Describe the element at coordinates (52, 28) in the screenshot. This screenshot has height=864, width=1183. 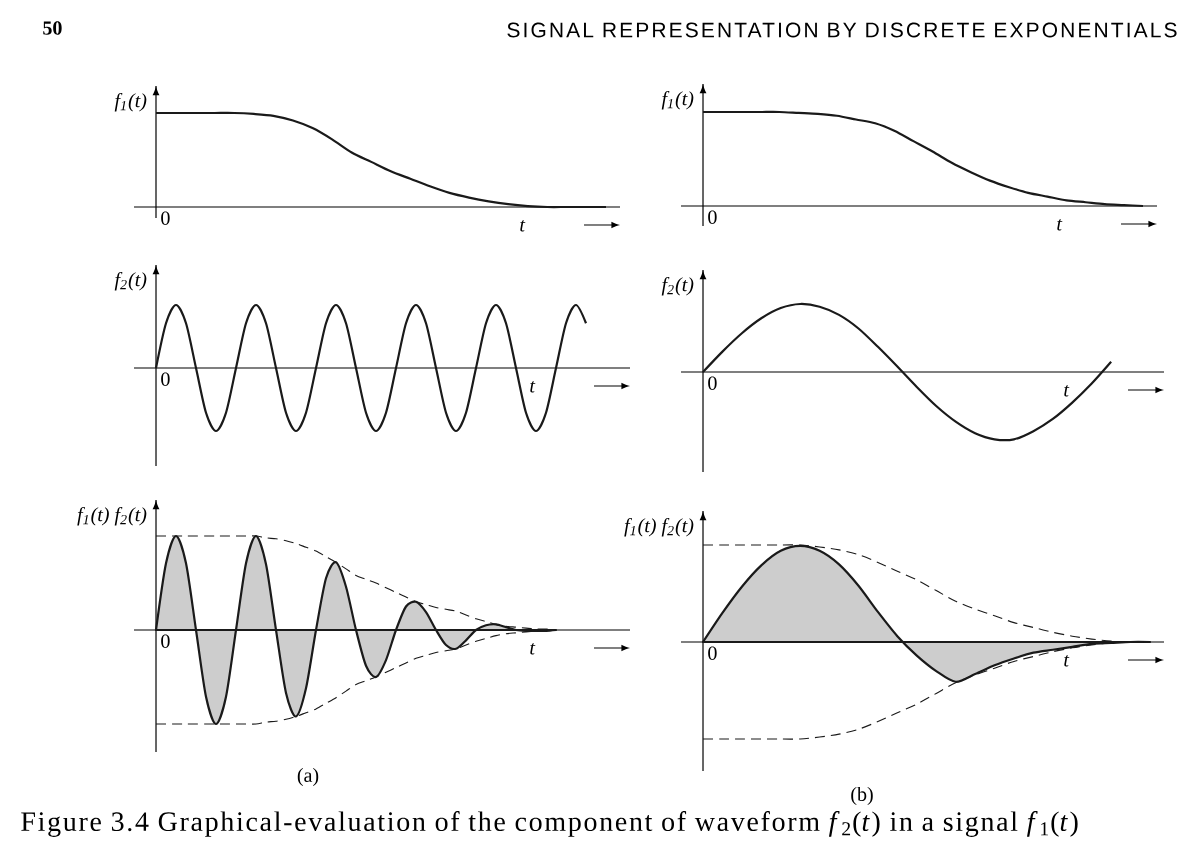
I see `text: 50` at that location.